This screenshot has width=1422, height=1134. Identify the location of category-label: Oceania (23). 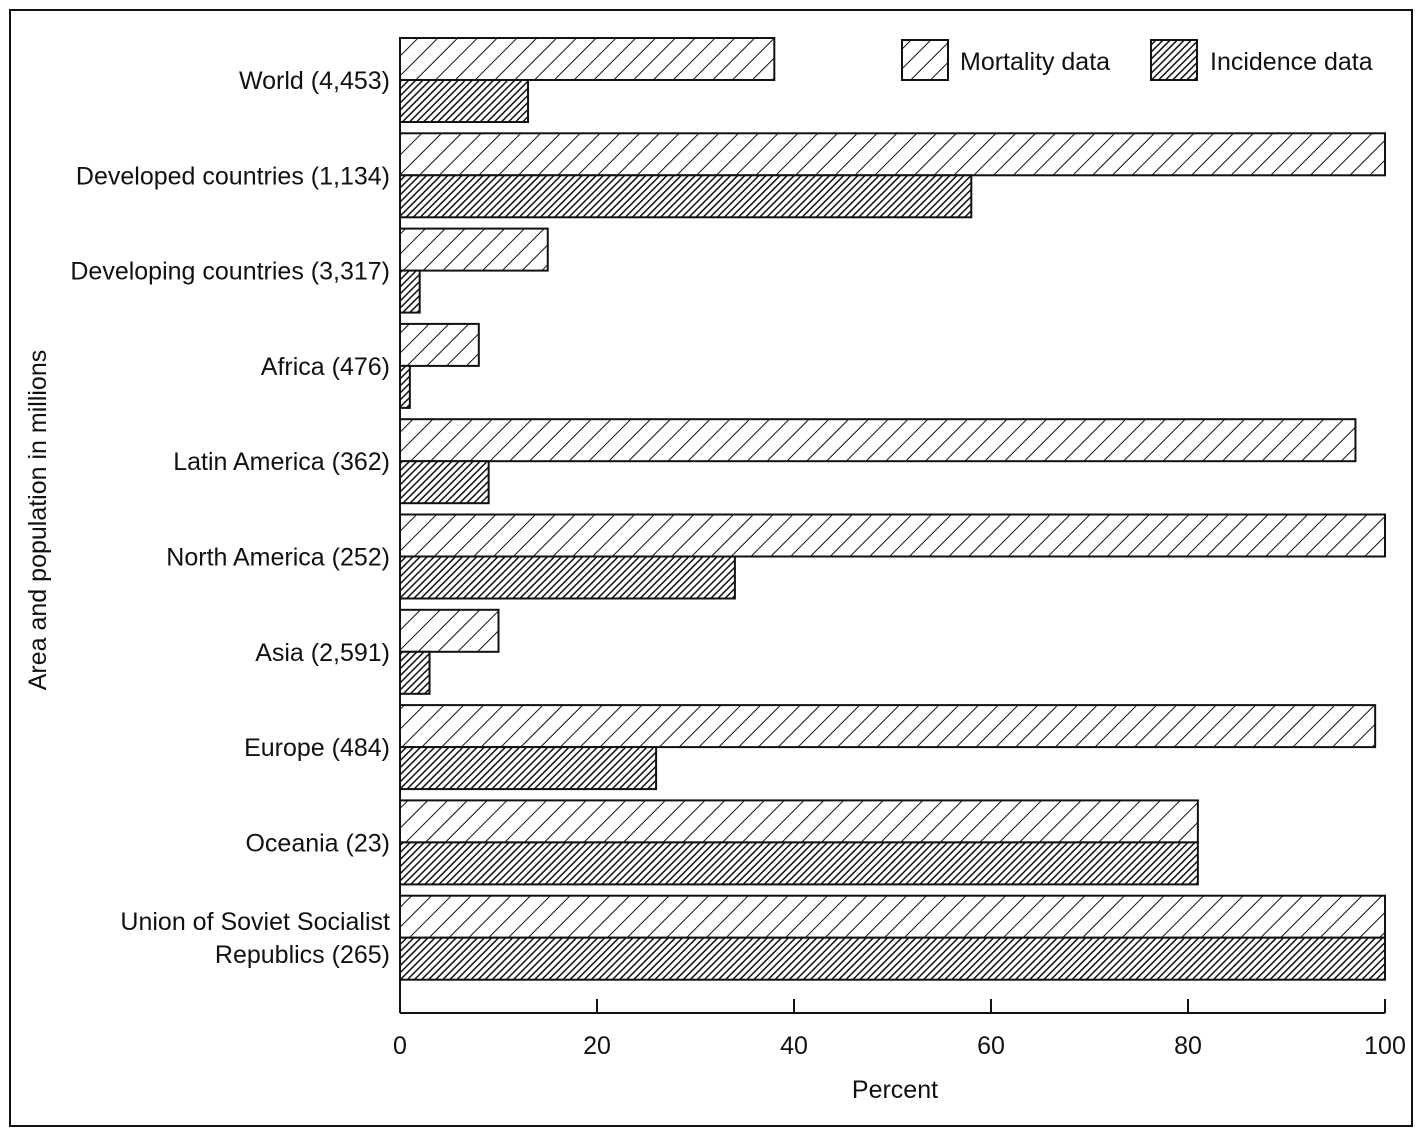
(317, 843).